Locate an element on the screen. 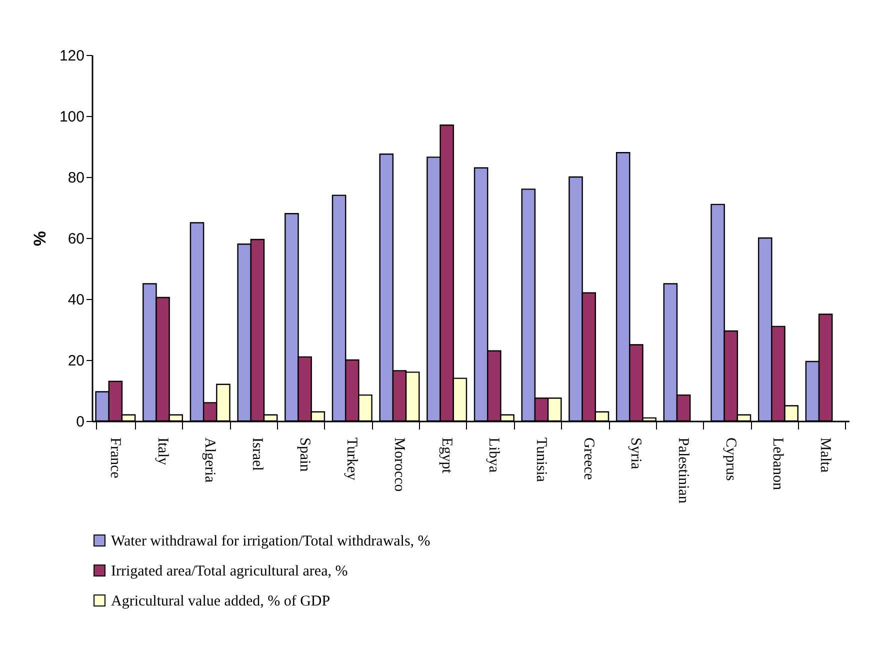 This screenshot has height=647, width=872. x-tick-label: Cyprus is located at coordinates (730, 459).